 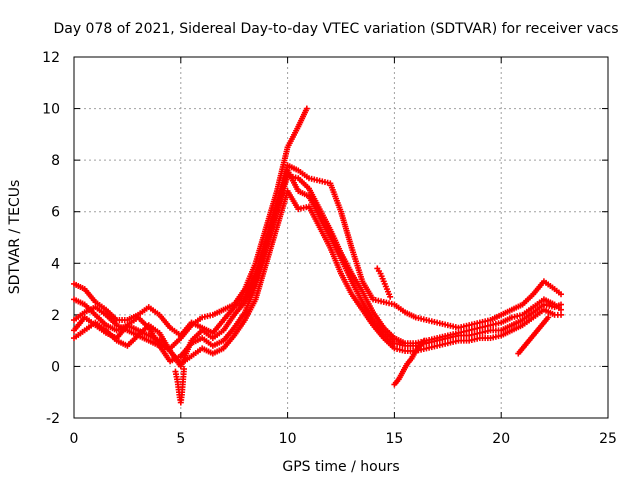 What do you see at coordinates (340, 467) in the screenshot?
I see `x-axis-label: GPS time / hours` at bounding box center [340, 467].